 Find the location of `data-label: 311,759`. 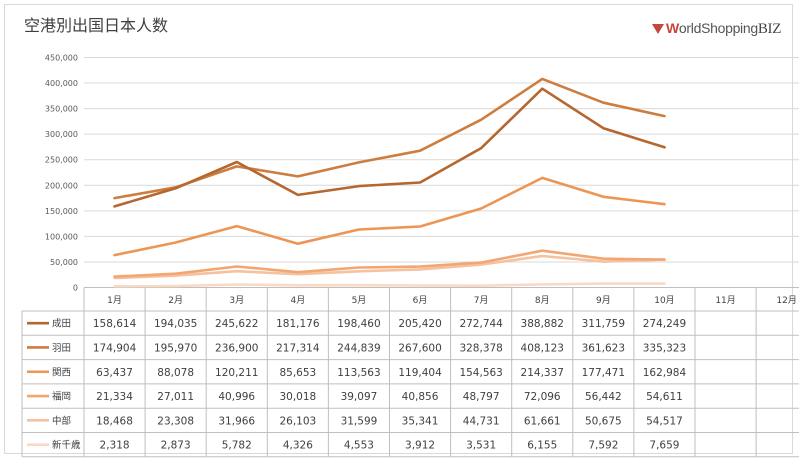

data-label: 311,759 is located at coordinates (603, 324).